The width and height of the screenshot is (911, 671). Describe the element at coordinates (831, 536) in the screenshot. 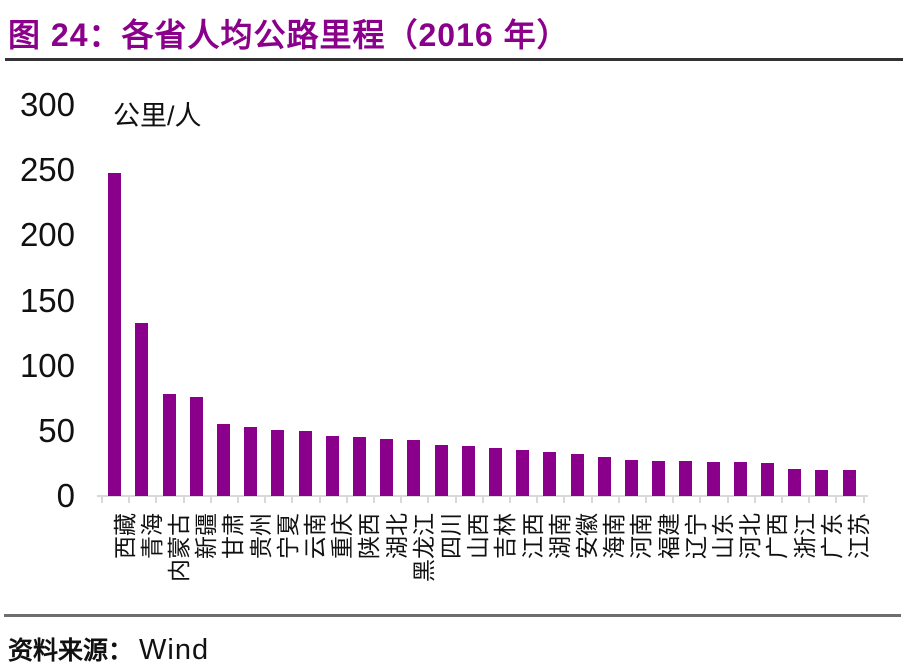

I see `x-axis-label-广东: 广东` at that location.